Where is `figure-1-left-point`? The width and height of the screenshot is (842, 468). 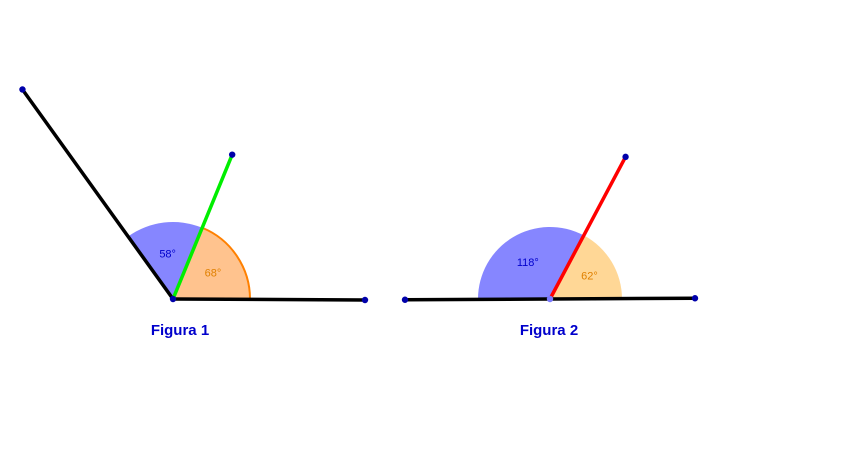 figure-1-left-point is located at coordinates (22, 89).